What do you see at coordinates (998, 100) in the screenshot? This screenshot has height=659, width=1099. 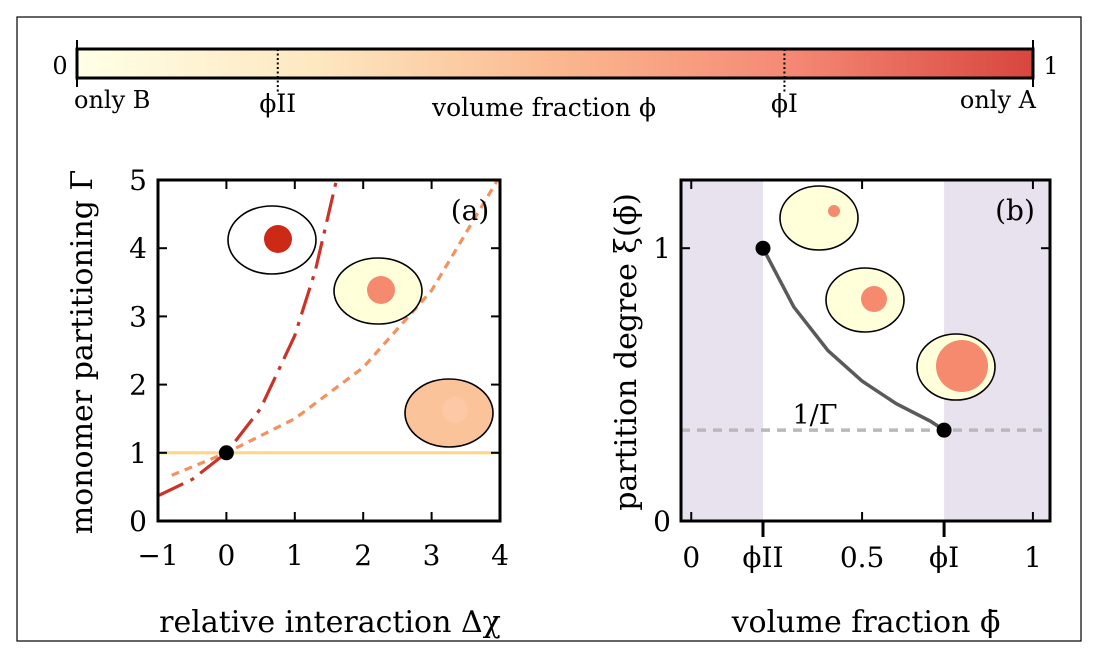 I see `colorbar-right-caption: only A` at bounding box center [998, 100].